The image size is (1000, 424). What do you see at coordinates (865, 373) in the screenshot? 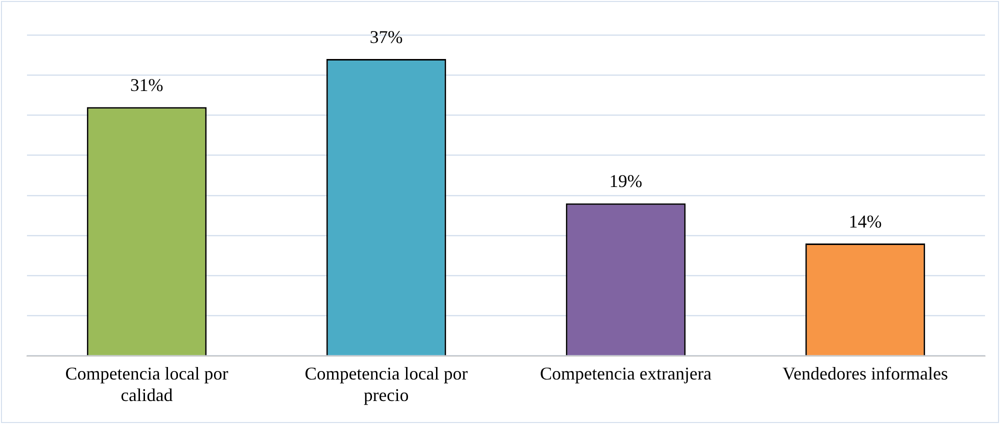
I see `x-tick-label: Vendedores informales` at bounding box center [865, 373].